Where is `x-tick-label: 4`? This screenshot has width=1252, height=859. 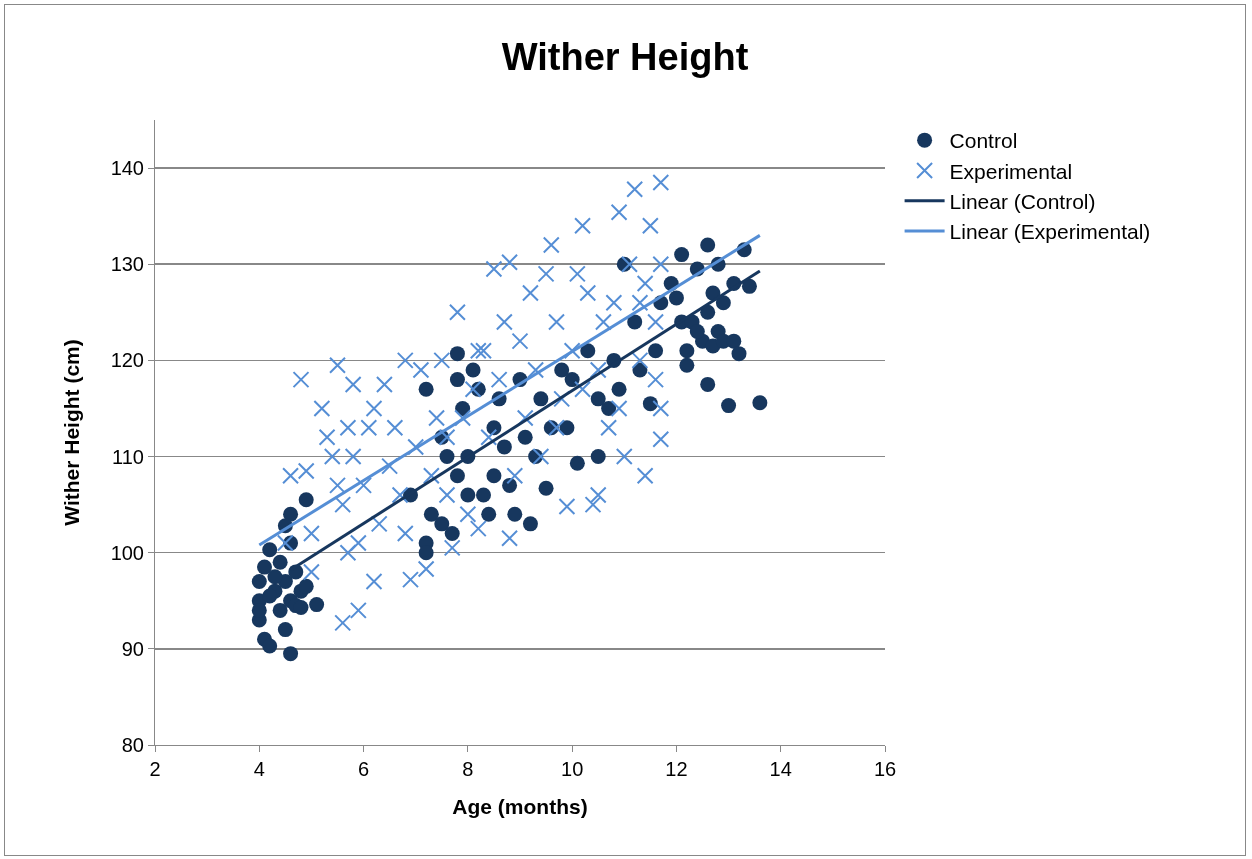 x-tick-label: 4 is located at coordinates (259, 769).